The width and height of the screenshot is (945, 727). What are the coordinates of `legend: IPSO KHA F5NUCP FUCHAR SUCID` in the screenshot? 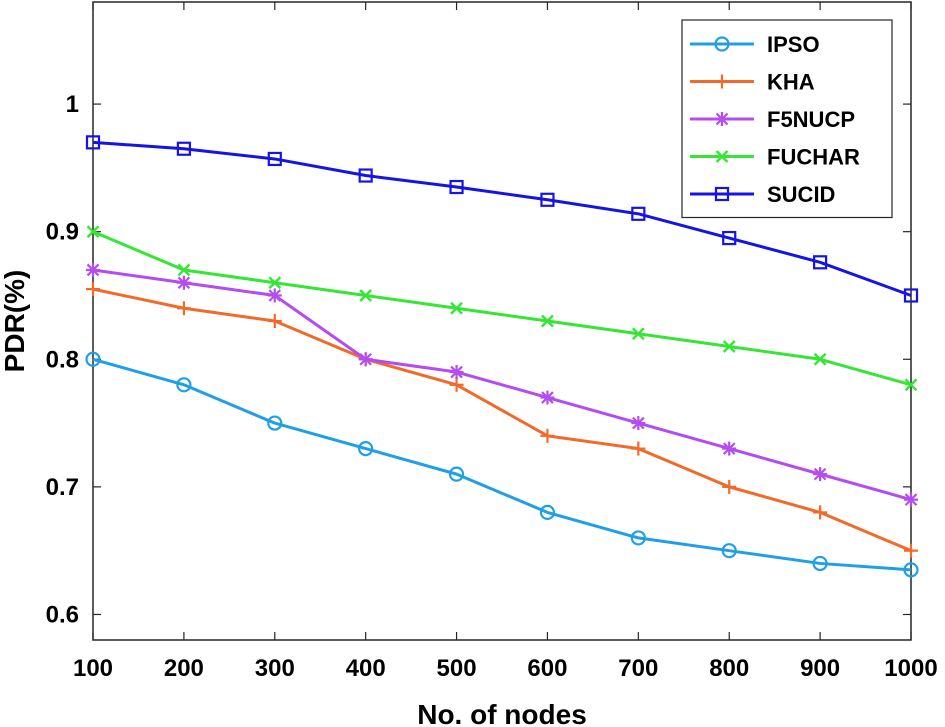 It's located at (787, 119).